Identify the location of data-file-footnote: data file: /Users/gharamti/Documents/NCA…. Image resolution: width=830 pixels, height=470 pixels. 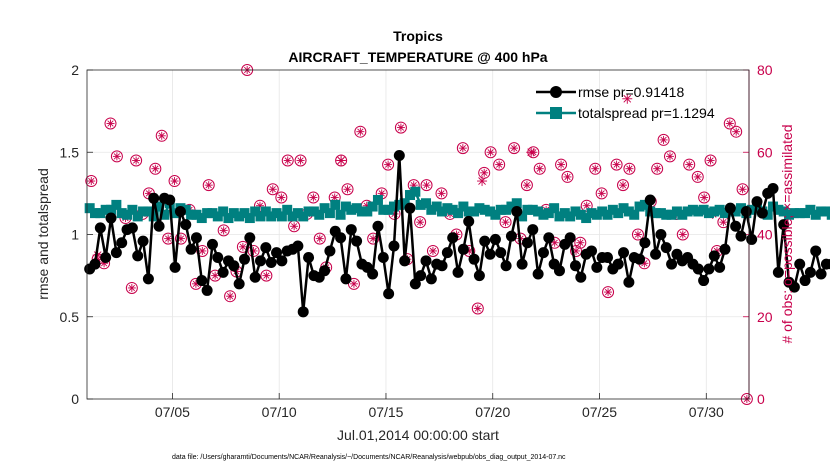
(369, 457).